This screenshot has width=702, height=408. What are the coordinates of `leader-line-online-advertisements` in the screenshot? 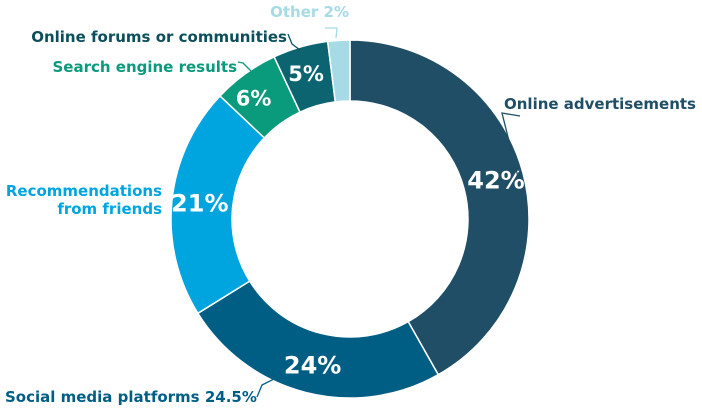 It's located at (511, 145).